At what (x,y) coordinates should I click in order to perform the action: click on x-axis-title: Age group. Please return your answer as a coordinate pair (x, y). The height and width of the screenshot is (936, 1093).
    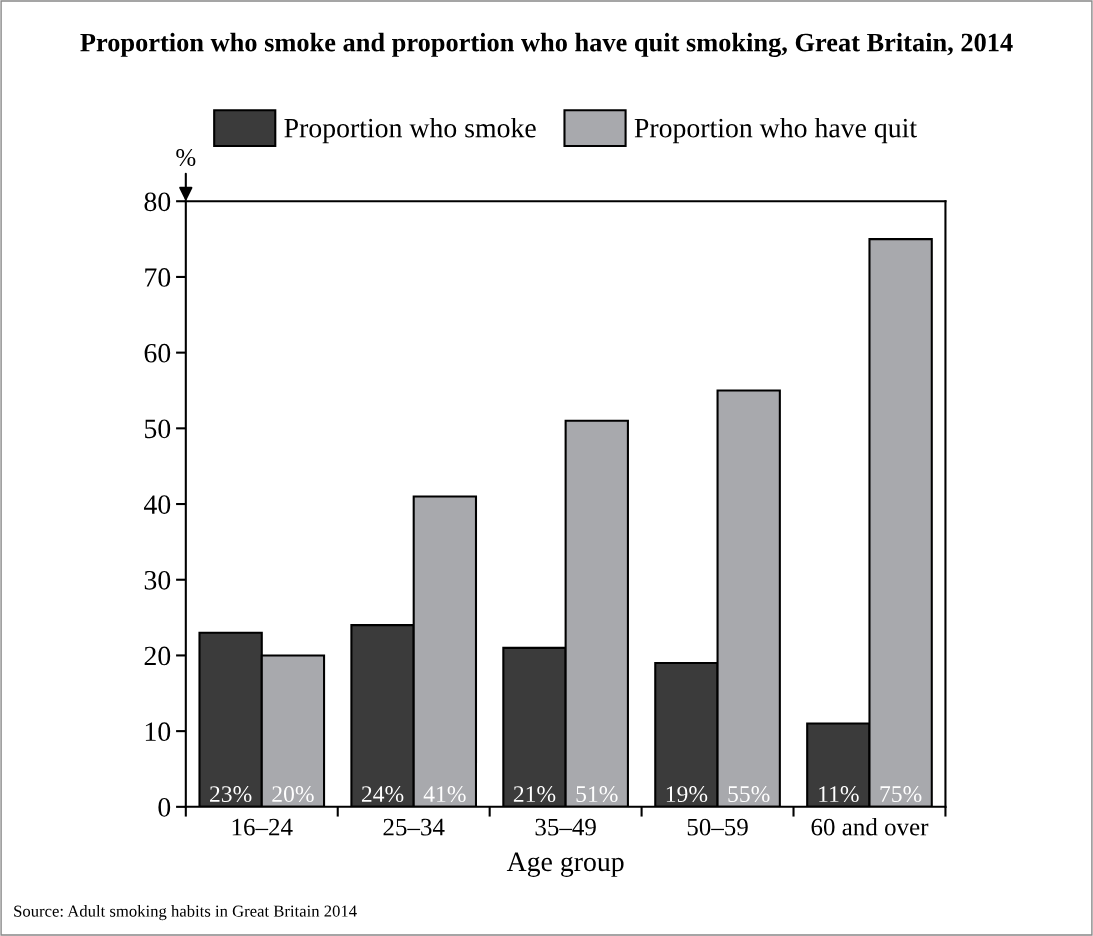
    Looking at the image, I should click on (565, 864).